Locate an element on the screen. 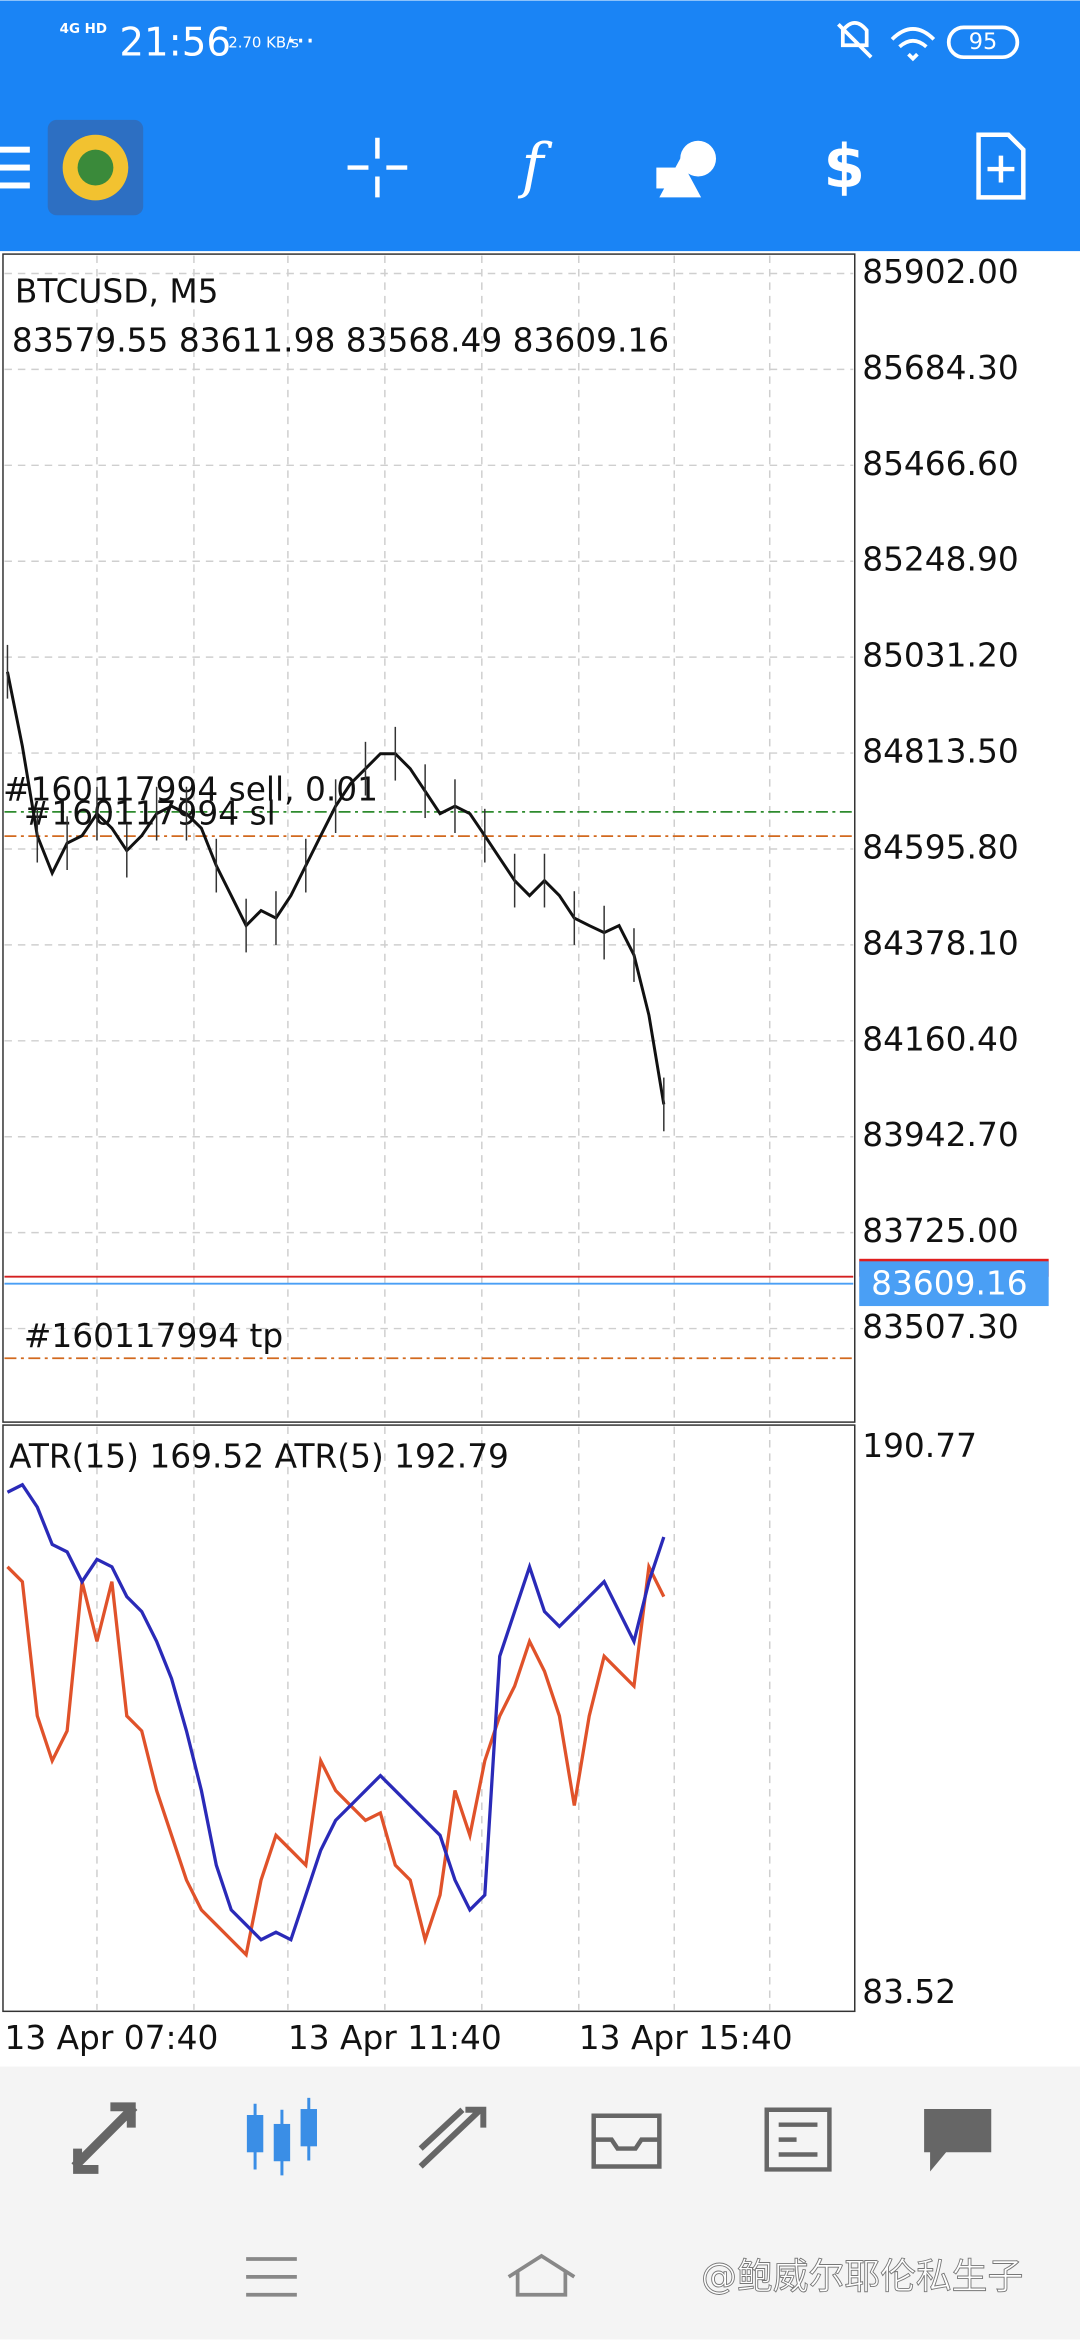 The image size is (1080, 2340). system-nav is located at coordinates (411, 2275).